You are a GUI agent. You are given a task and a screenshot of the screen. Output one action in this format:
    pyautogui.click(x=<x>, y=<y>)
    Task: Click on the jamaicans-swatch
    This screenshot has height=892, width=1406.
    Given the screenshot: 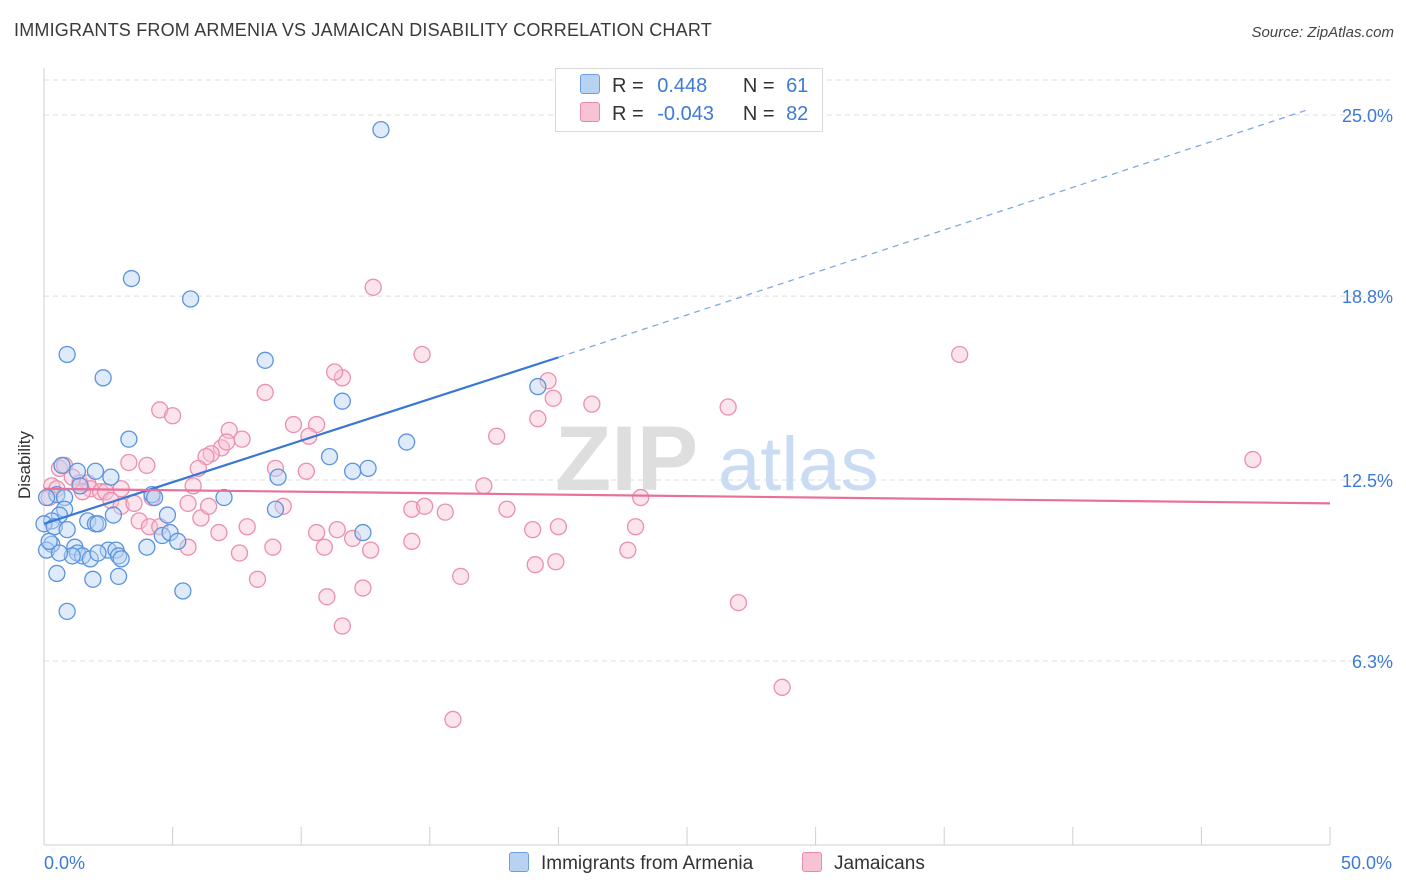 What is the action you would take?
    pyautogui.click(x=590, y=112)
    